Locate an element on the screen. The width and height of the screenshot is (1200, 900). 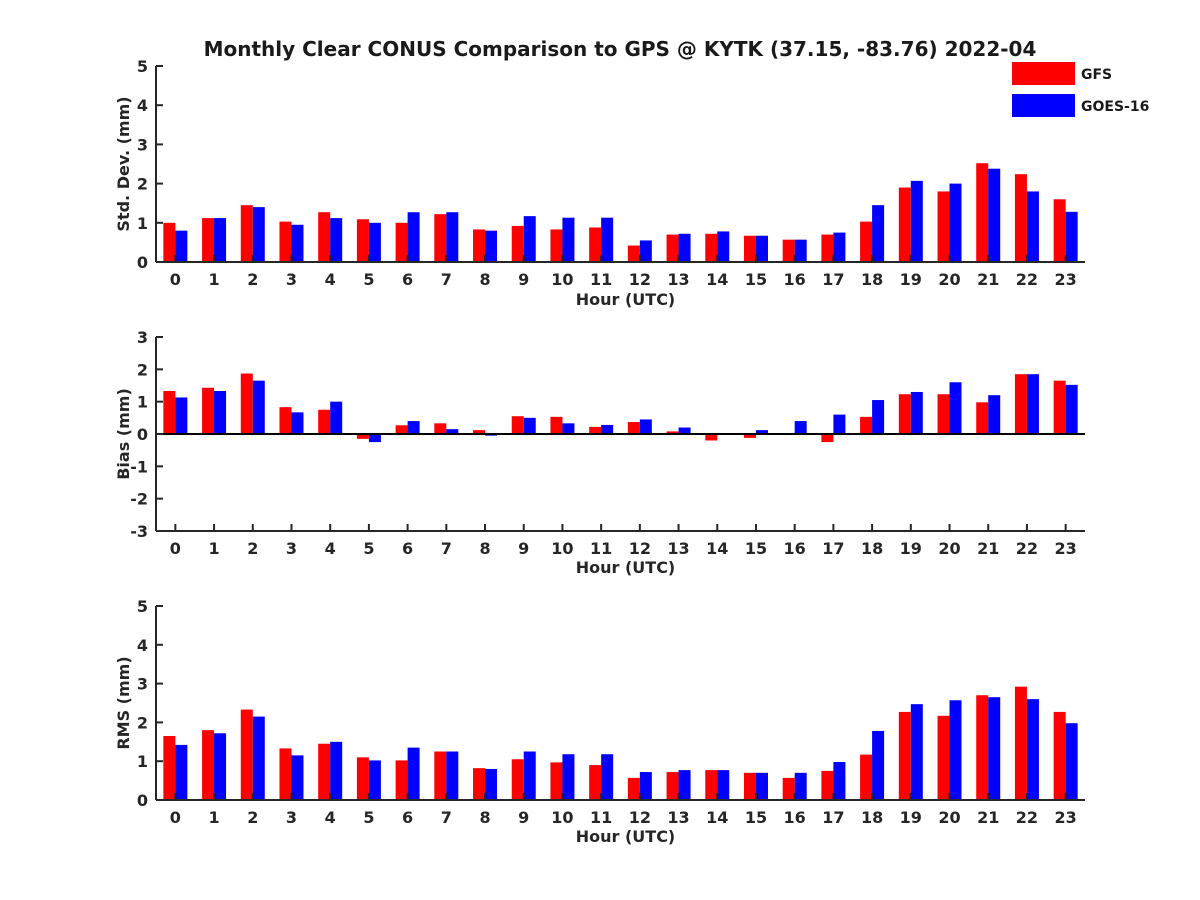
x-tick-label: 8 is located at coordinates (484, 548).